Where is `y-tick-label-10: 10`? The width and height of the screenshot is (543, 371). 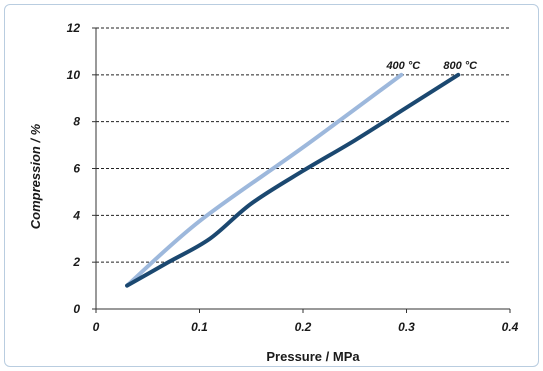
y-tick-label-10: 10 is located at coordinates (74, 75).